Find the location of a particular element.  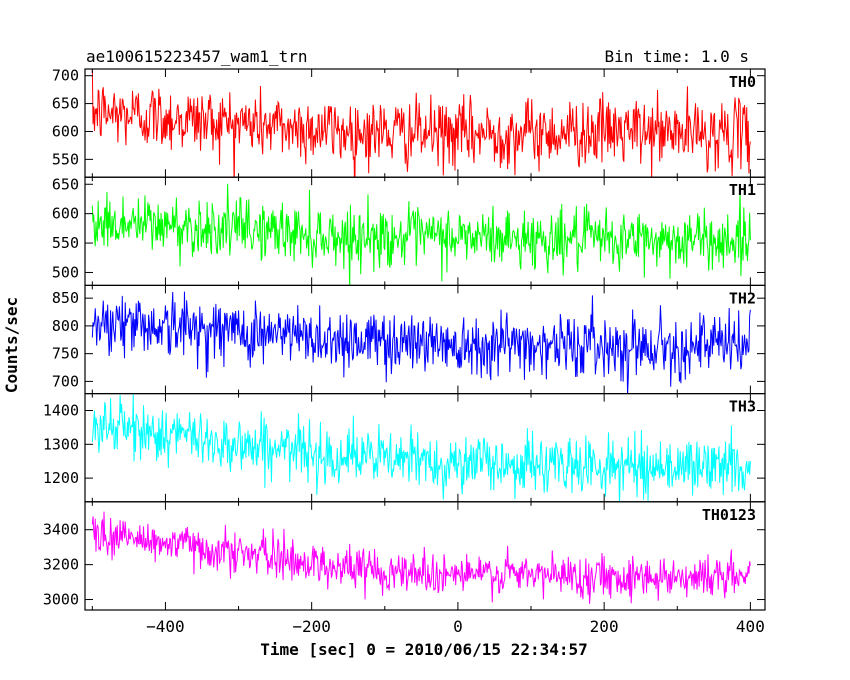

panel-label: TH0 is located at coordinates (742, 82).